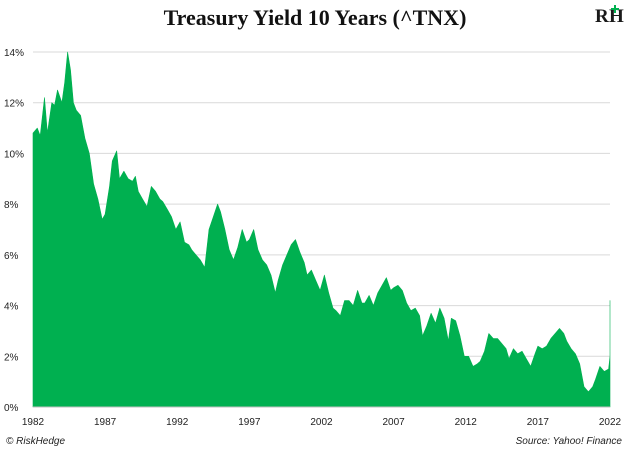 The height and width of the screenshot is (452, 630). What do you see at coordinates (11, 256) in the screenshot?
I see `y-tick-label: 6%` at bounding box center [11, 256].